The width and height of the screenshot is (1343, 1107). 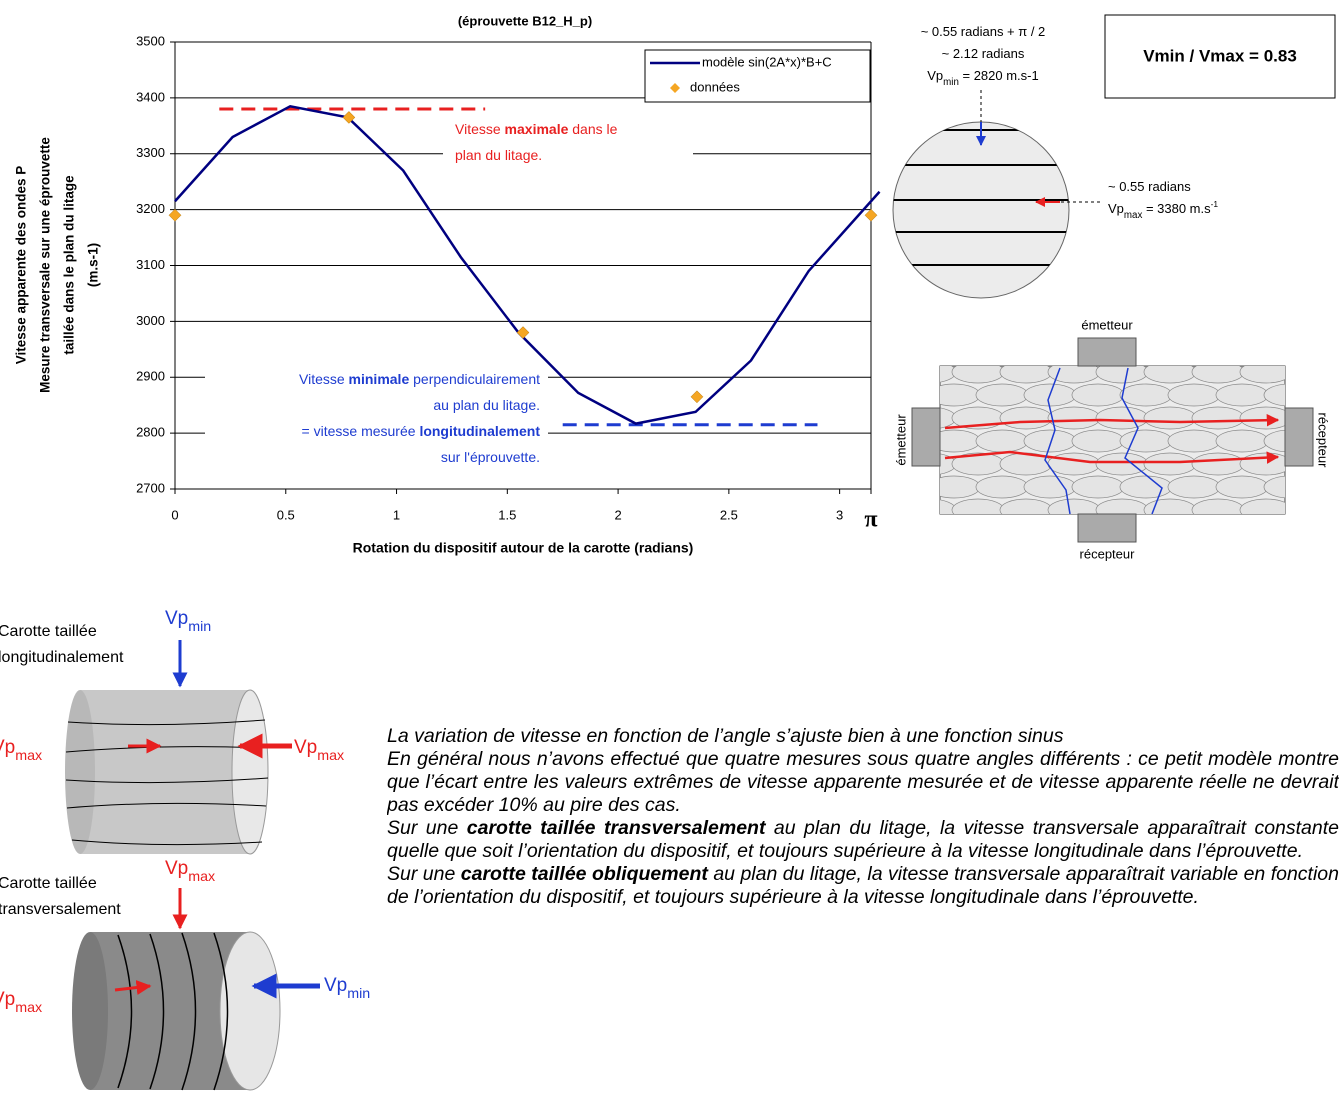 What do you see at coordinates (715, 86) in the screenshot?
I see `legend-label: données` at bounding box center [715, 86].